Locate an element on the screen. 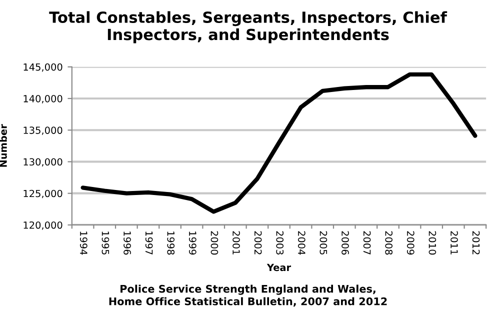 Image resolution: width=496 pixels, height=320 pixels. x-tick-label: 2007 is located at coordinates (367, 242).